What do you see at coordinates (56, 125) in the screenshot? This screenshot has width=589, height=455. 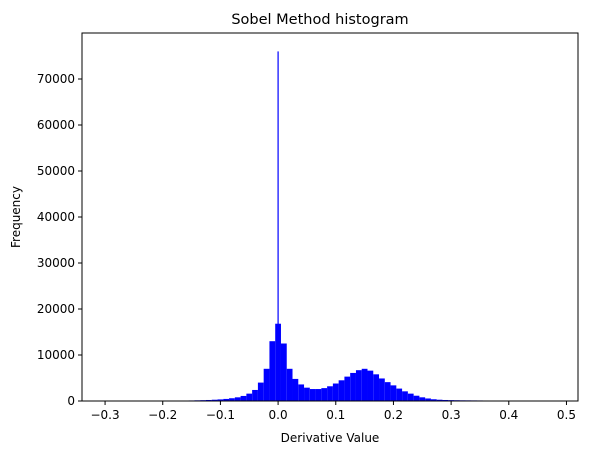 I see `y-tick-label: 60000` at bounding box center [56, 125].